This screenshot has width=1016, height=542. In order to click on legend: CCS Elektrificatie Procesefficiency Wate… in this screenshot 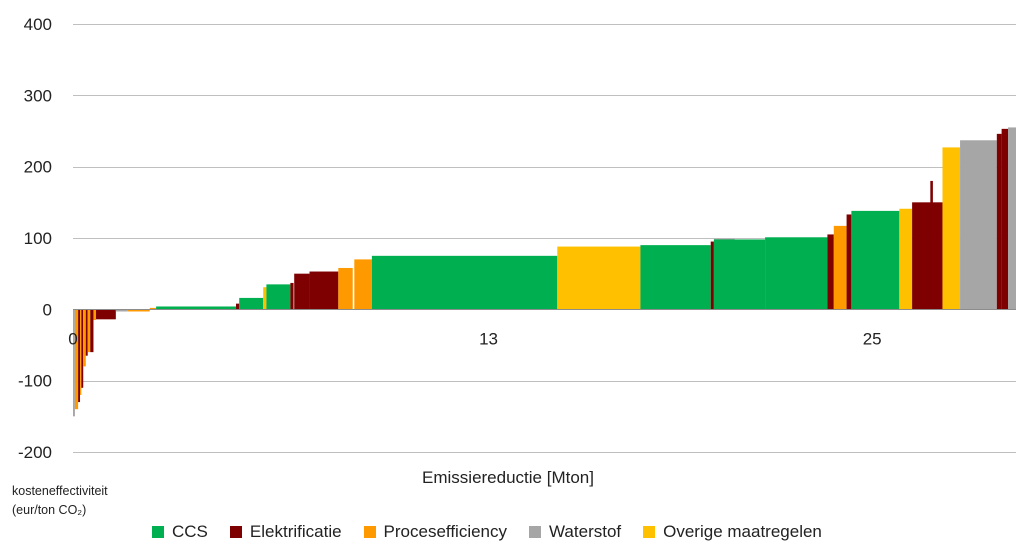, I will do `click(487, 532)`.